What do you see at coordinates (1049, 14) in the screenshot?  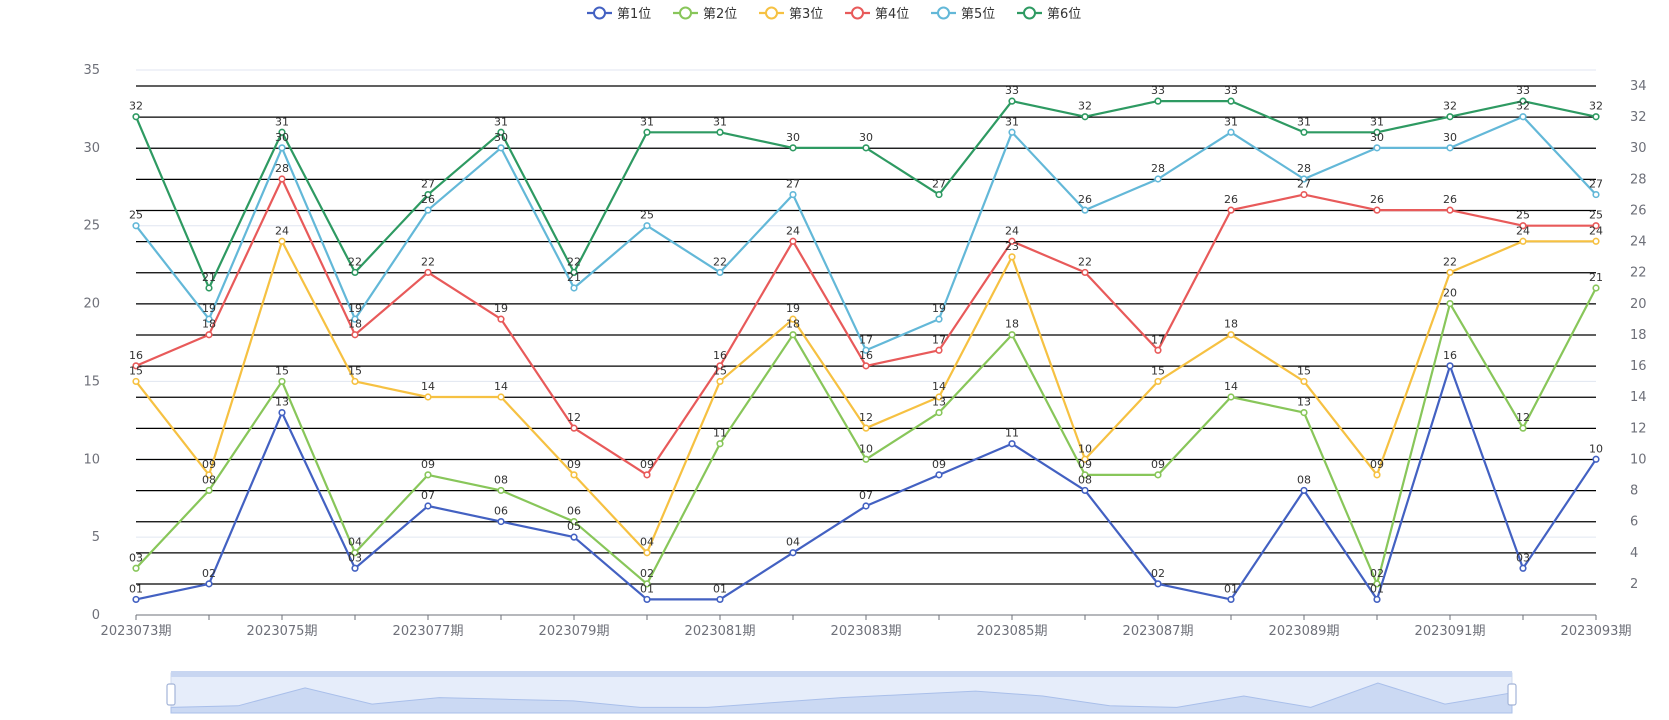 I see `legend-item-6: 第6位` at bounding box center [1049, 14].